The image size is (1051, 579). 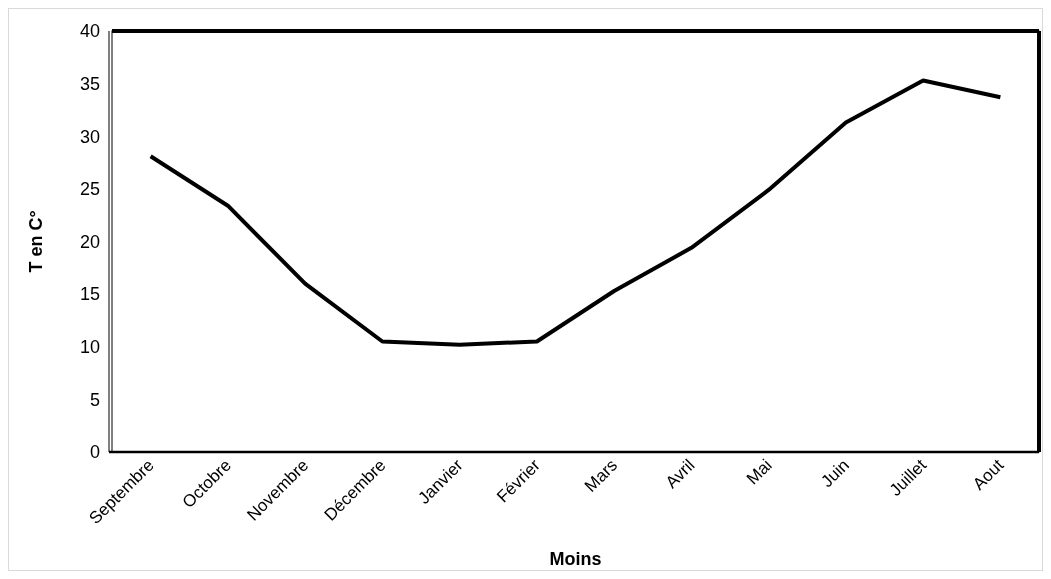 What do you see at coordinates (89, 83) in the screenshot?
I see `y-tick-label: 35` at bounding box center [89, 83].